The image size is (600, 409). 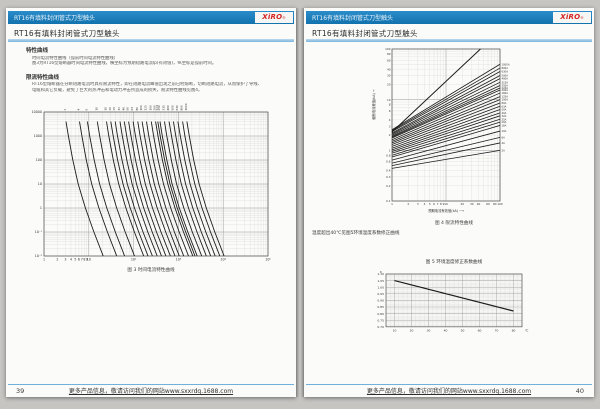 What do you see at coordinates (55, 18) in the screenshot?
I see `header-bar-title: RT16有填料封闭管式刀型触头` at bounding box center [55, 18].